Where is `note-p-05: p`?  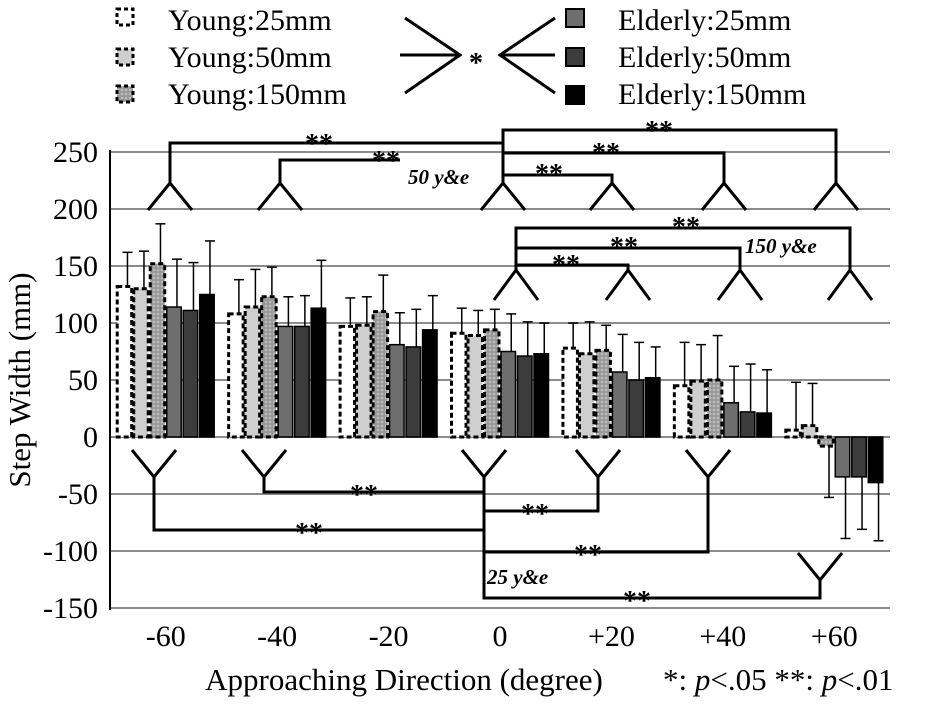 note-p-05: p is located at coordinates (702, 679).